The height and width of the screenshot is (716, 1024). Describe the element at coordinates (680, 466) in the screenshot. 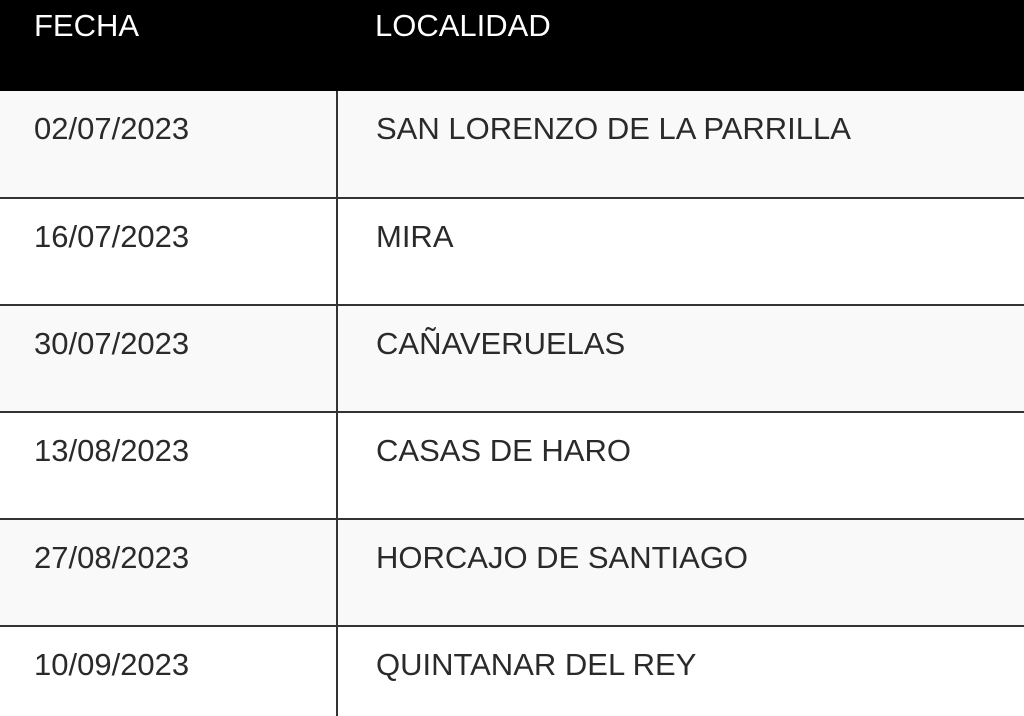

I see `cell-localidad: CASAS DE HARO` at that location.